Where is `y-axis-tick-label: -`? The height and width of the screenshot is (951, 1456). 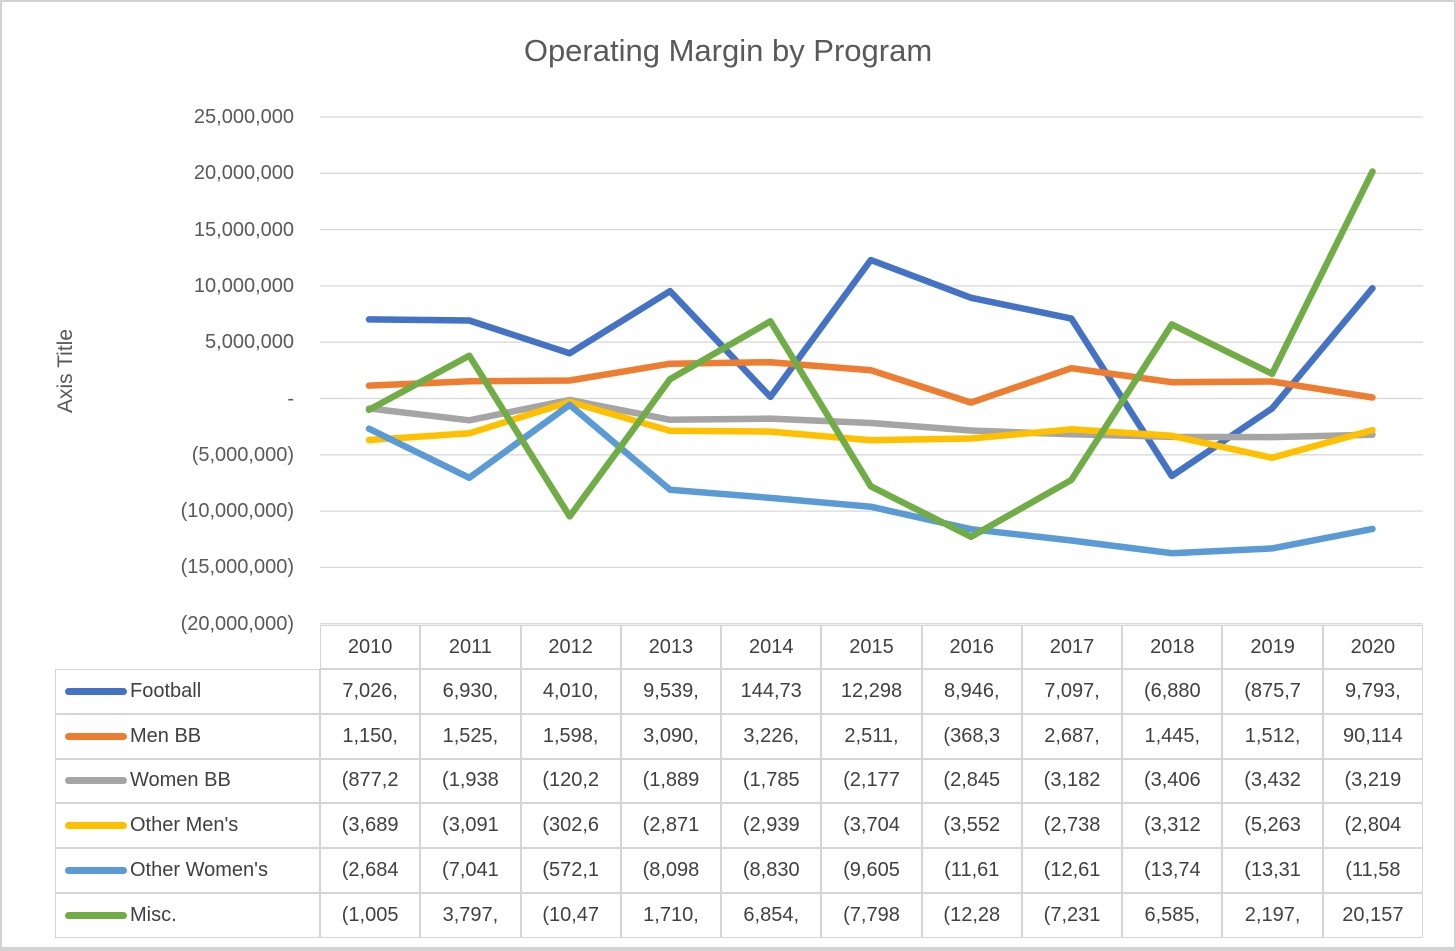 y-axis-tick-label: - is located at coordinates (290, 398).